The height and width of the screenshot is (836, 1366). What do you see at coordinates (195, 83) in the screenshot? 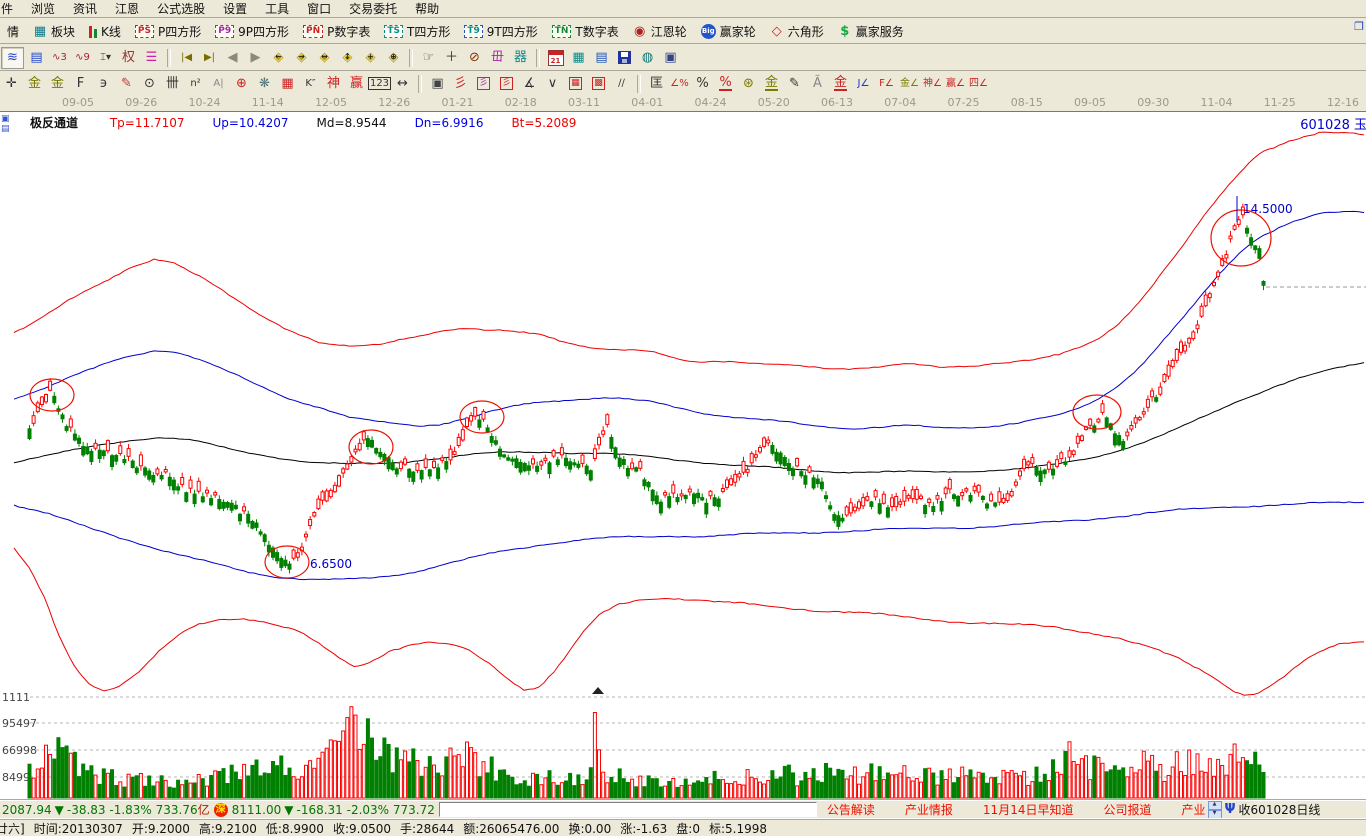
I see `n-square-icon: n²` at bounding box center [195, 83].